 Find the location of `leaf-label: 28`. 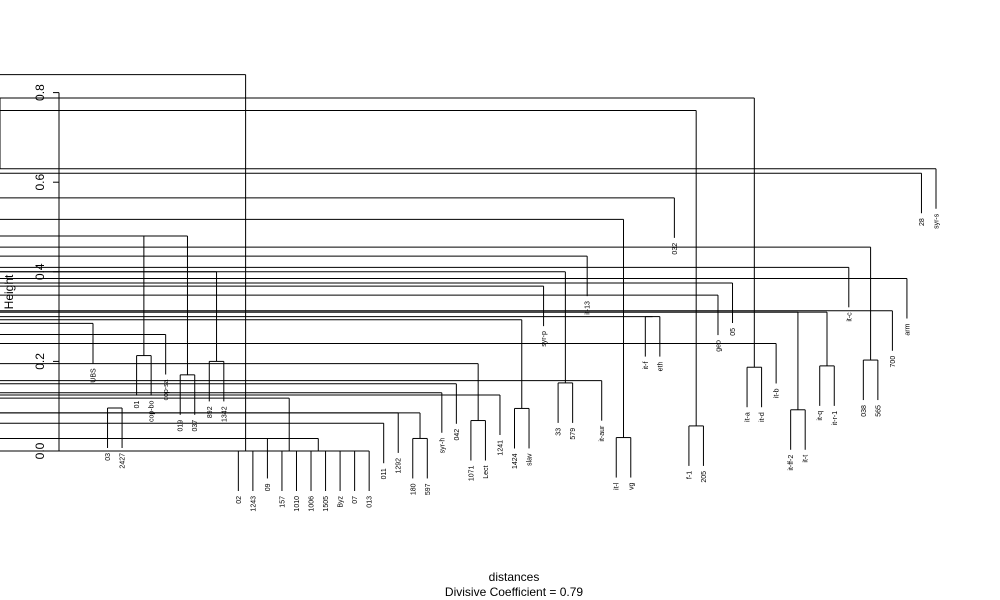

leaf-label: 28 is located at coordinates (922, 222).